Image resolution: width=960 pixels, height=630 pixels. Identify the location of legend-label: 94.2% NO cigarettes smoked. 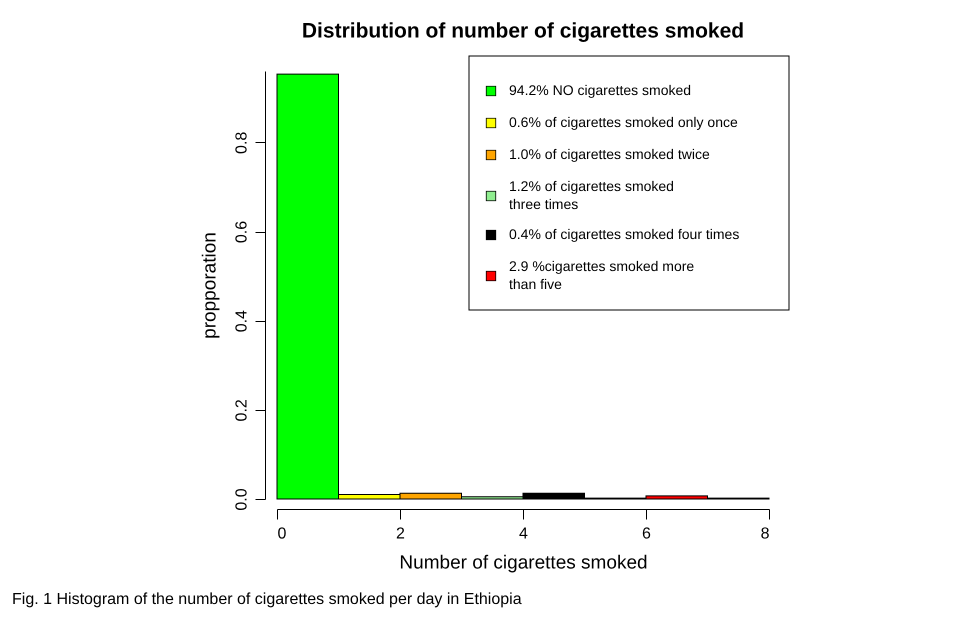
(600, 90).